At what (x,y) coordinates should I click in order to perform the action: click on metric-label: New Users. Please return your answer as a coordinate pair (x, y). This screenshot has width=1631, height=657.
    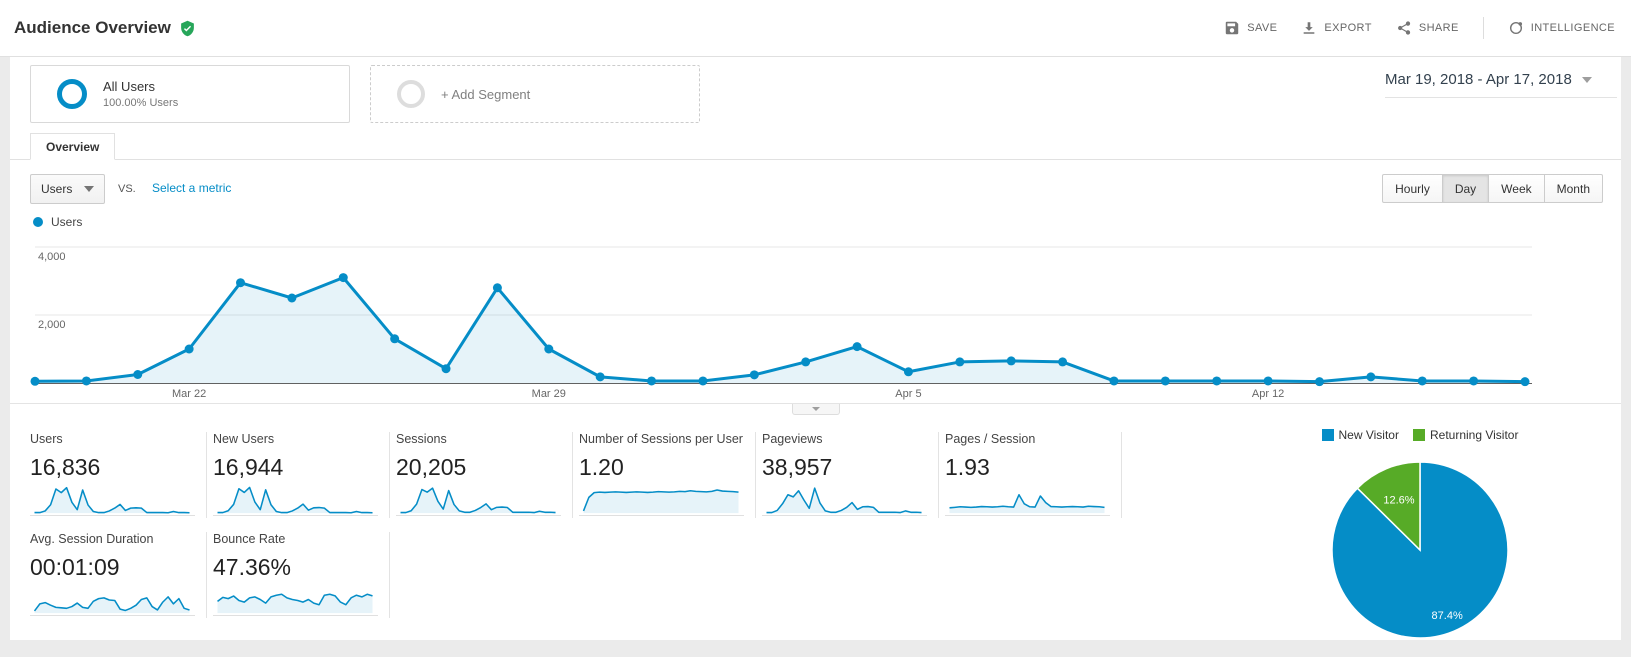
    Looking at the image, I should click on (244, 439).